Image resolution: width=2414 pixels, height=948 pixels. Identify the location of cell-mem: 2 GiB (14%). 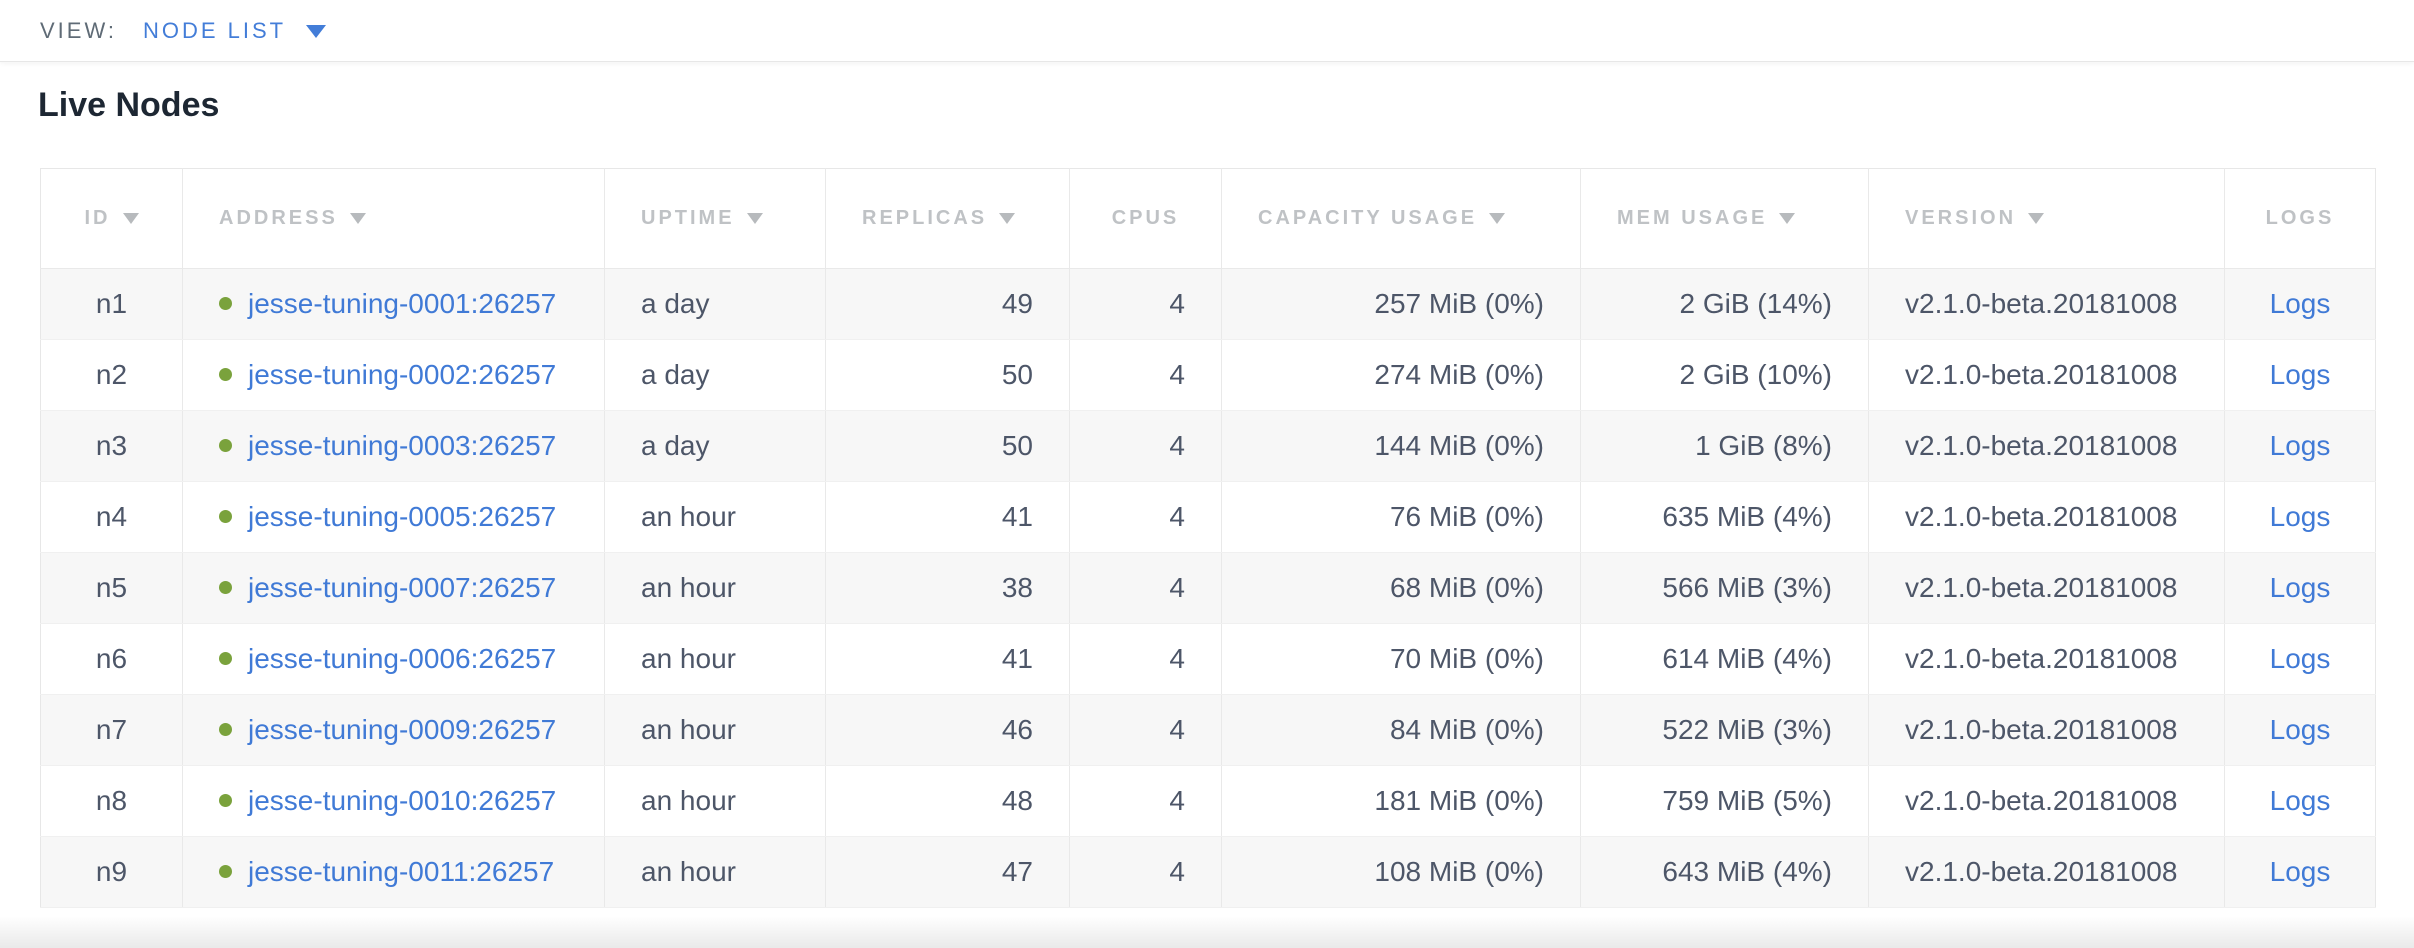
(1724, 304).